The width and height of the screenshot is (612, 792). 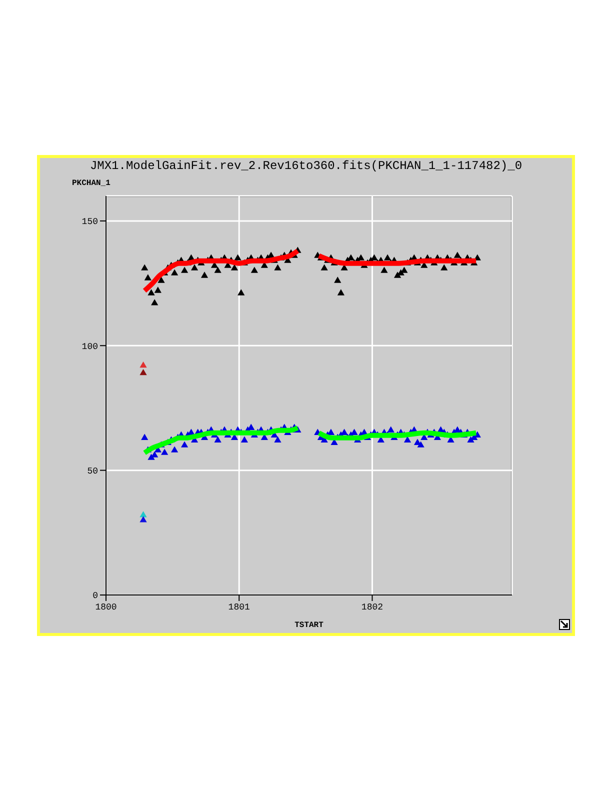 I want to click on x-axis-title: TSTART, so click(x=309, y=625).